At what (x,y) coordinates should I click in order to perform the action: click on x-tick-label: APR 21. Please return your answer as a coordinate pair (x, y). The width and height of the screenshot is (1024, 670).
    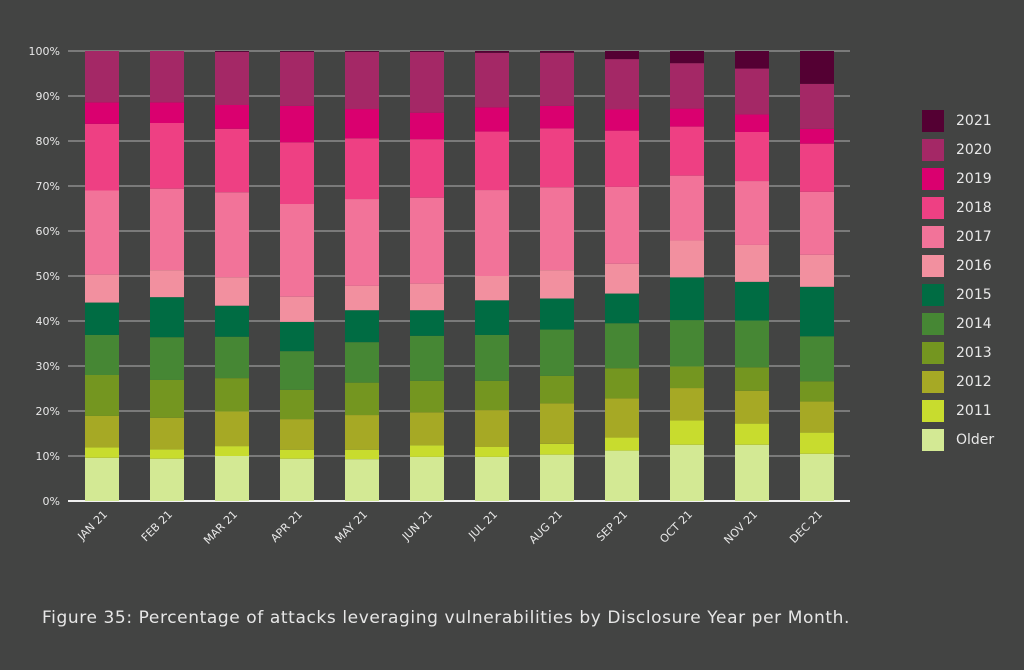
    Looking at the image, I should click on (286, 526).